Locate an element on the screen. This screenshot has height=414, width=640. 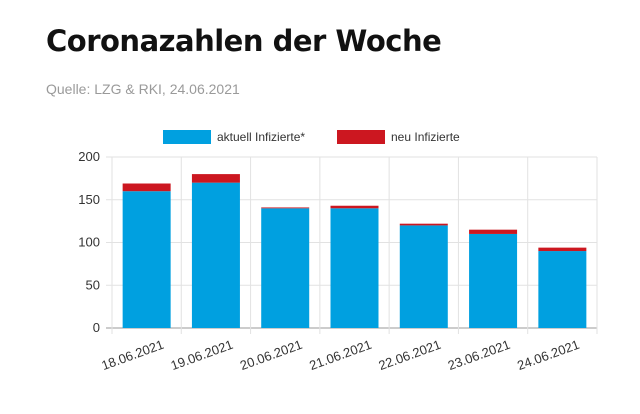
y-tick-label: 200 is located at coordinates (89, 156).